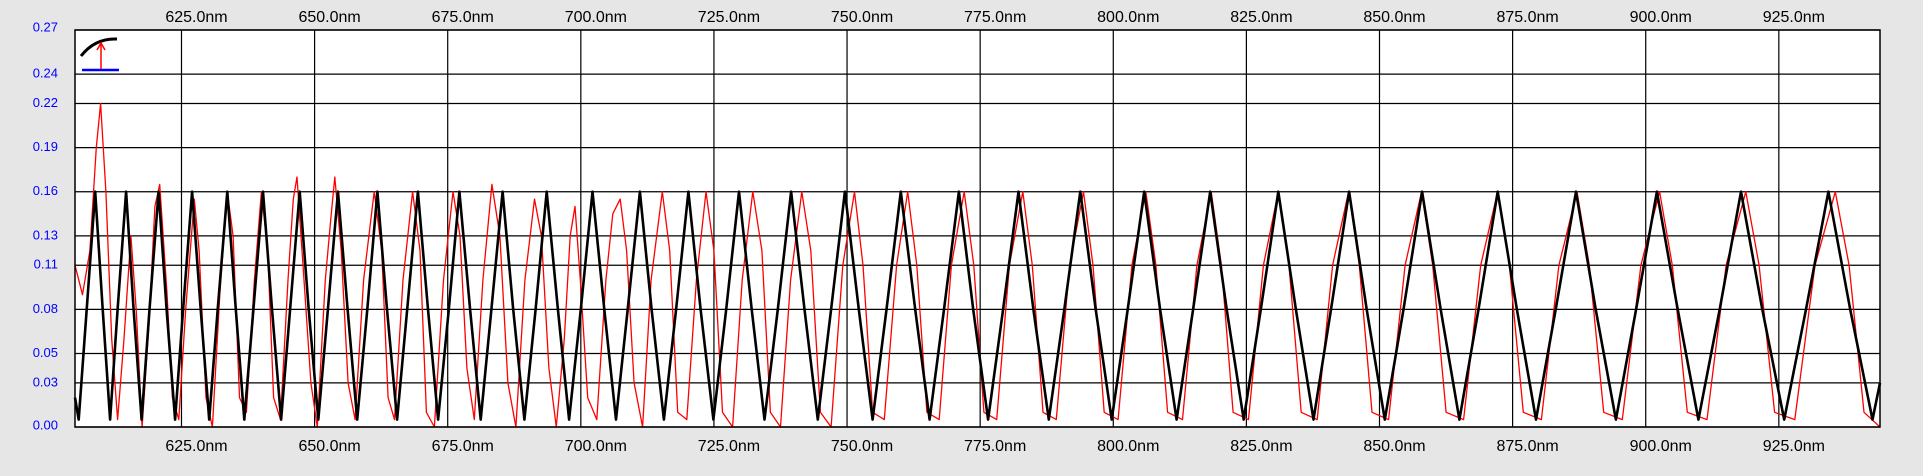  What do you see at coordinates (729, 446) in the screenshot?
I see `x-tick-bottom-label-4: 725.0nm` at bounding box center [729, 446].